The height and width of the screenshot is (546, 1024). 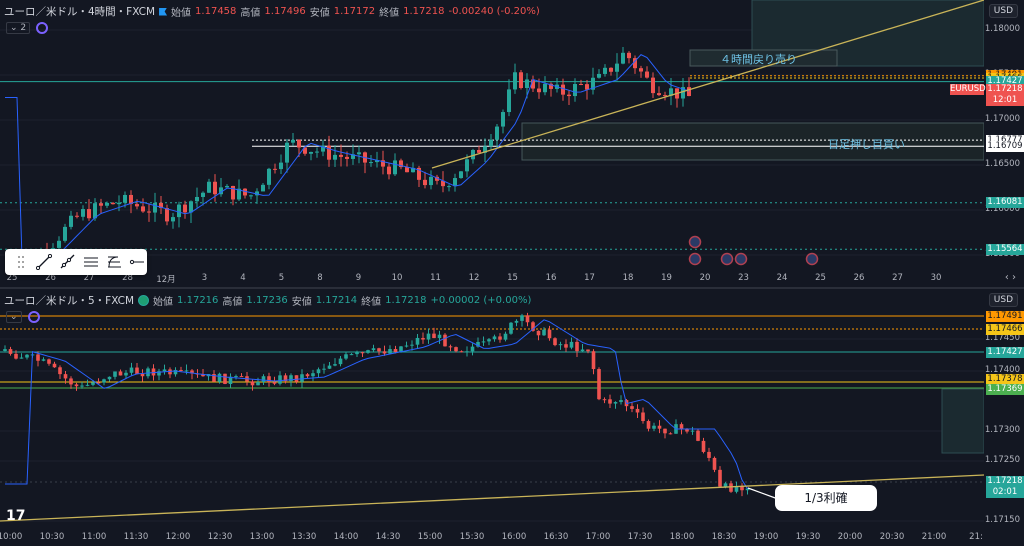 What do you see at coordinates (43, 262) in the screenshot?
I see `trend-line-icon` at bounding box center [43, 262].